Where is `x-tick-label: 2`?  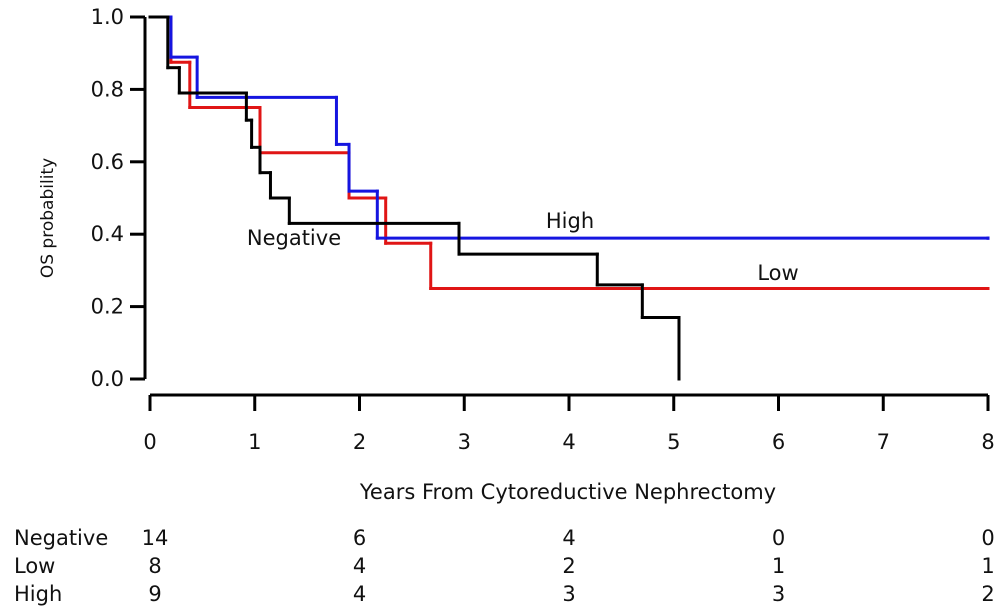 x-tick-label: 2 is located at coordinates (359, 442).